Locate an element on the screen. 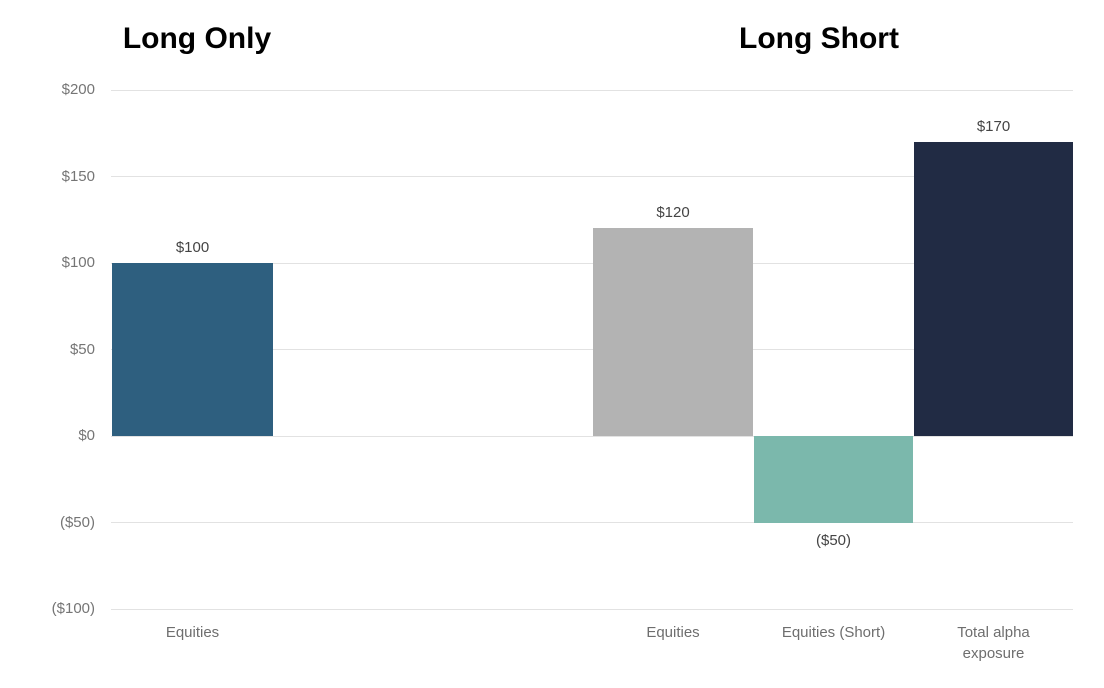 The height and width of the screenshot is (688, 1104). bar-equities-short is located at coordinates (833, 479).